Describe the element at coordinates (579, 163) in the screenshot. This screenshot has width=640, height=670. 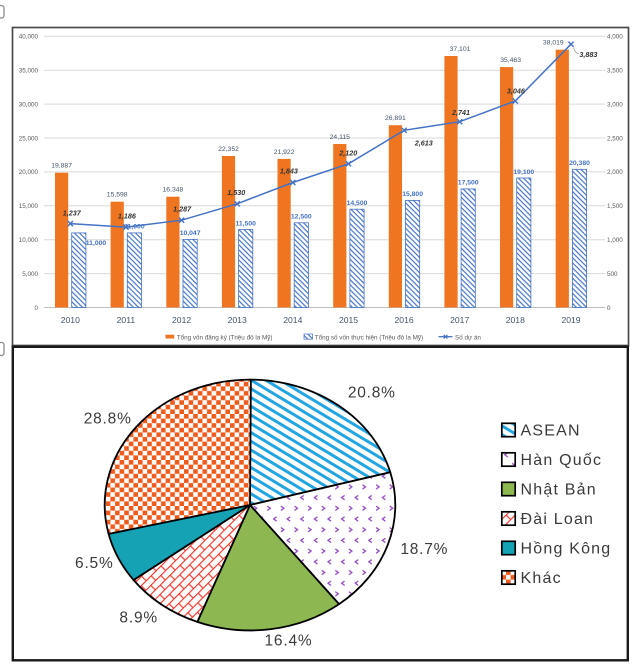
I see `svg-text: 20,380` at that location.